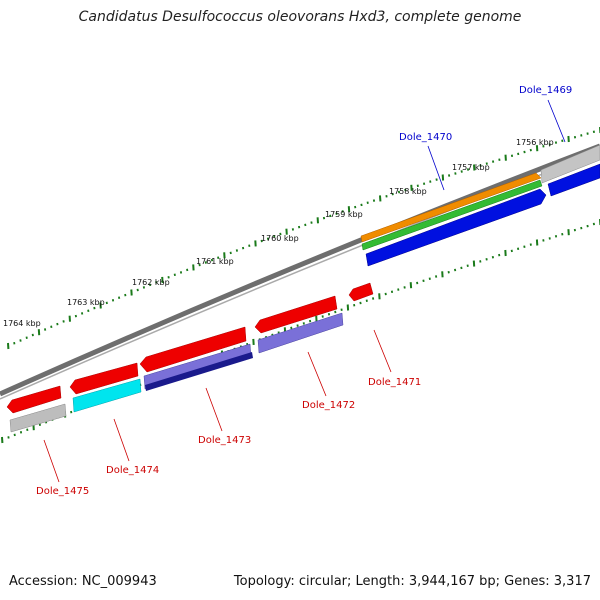  Describe the element at coordinates (545, 90) in the screenshot. I see `gene-label-dole-1469: Dole_1469` at that location.